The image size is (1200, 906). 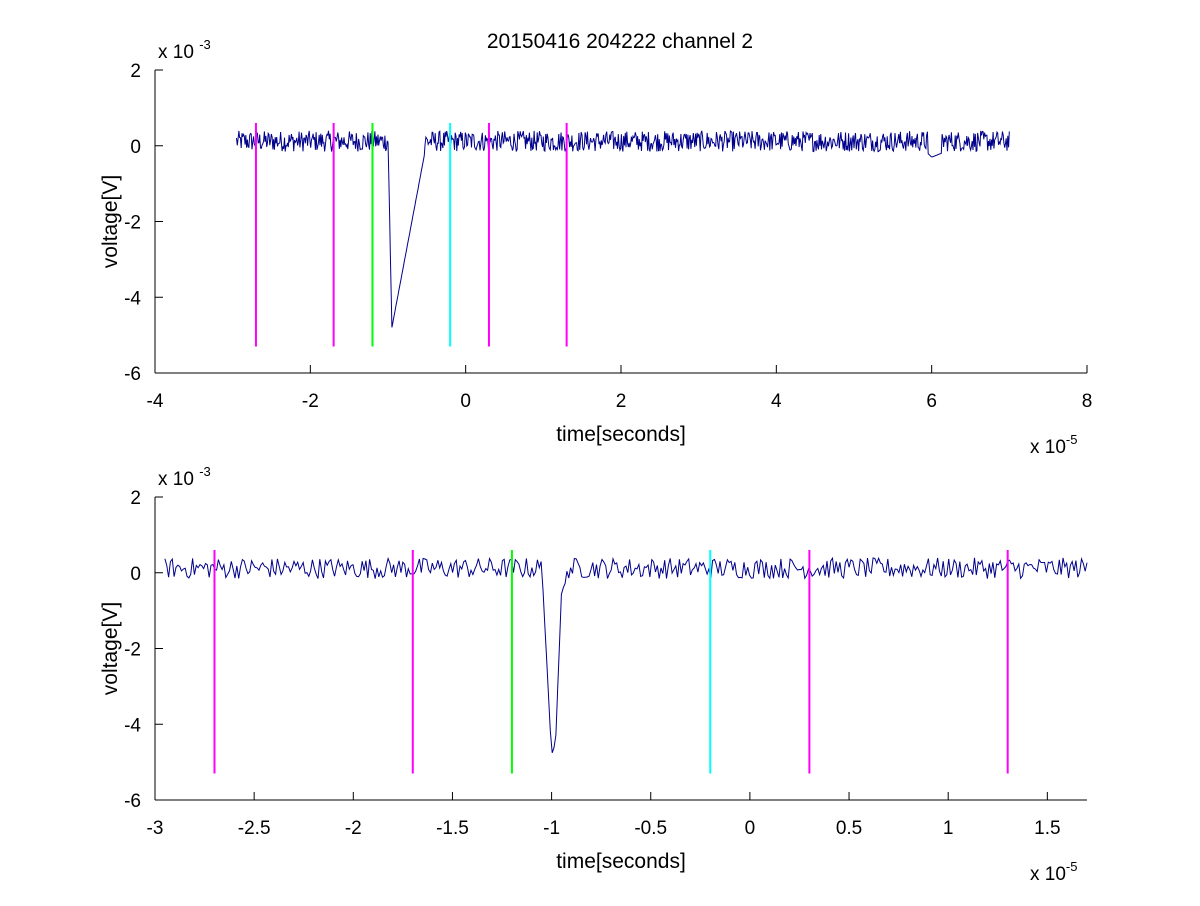 What do you see at coordinates (620, 41) in the screenshot?
I see `figure-title: 20150416 204222 channel 2` at bounding box center [620, 41].